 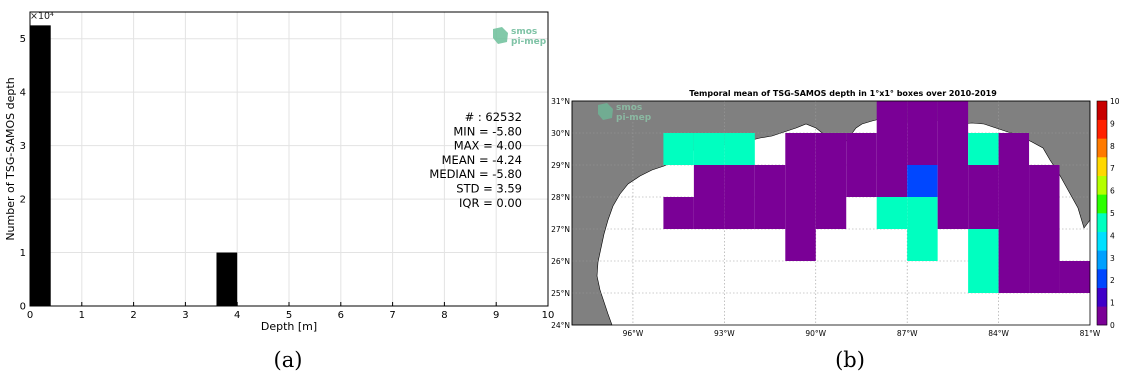 What do you see at coordinates (560, 325) in the screenshot?
I see `lat-tick-label: 24°N` at bounding box center [560, 325].